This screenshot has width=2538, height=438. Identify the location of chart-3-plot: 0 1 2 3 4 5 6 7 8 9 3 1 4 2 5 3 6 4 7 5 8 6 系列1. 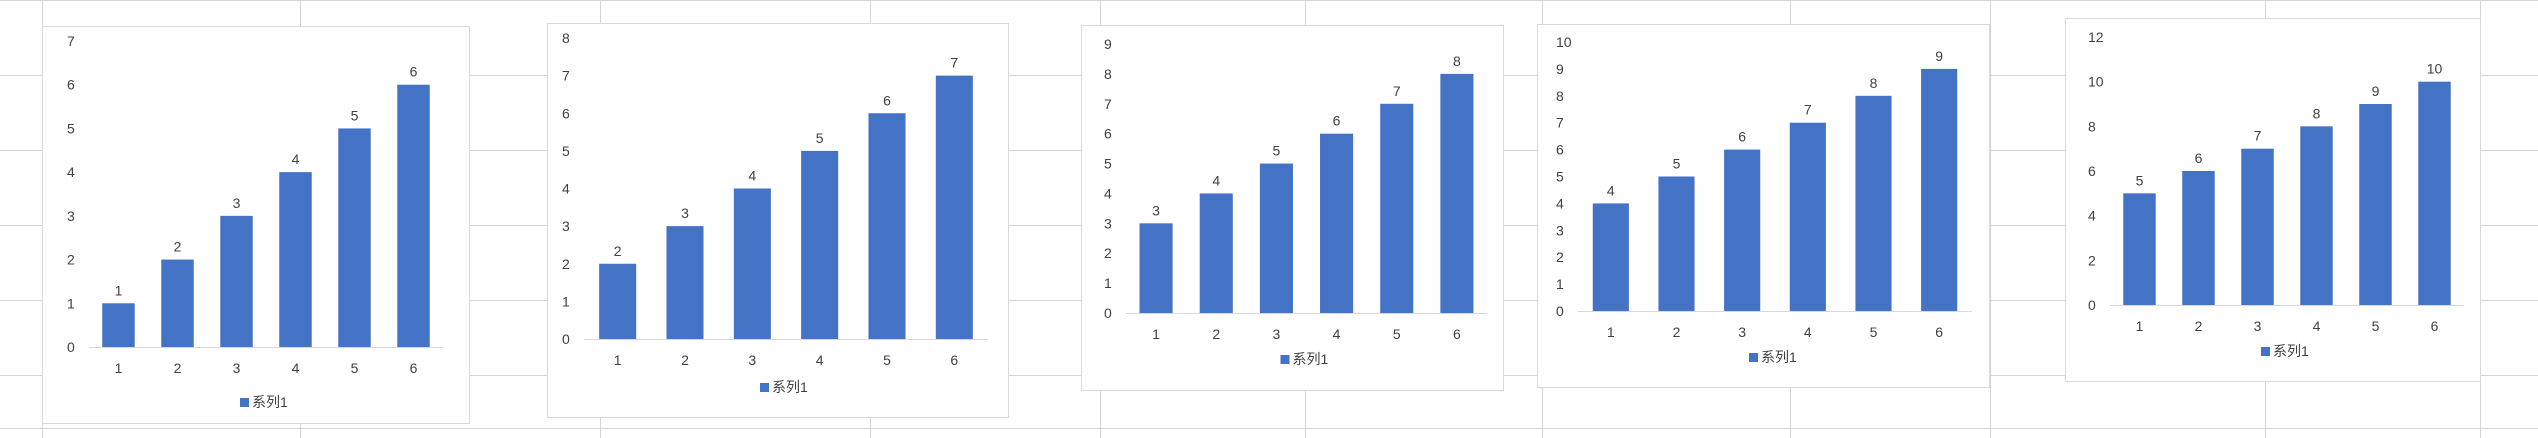
(1295, 201).